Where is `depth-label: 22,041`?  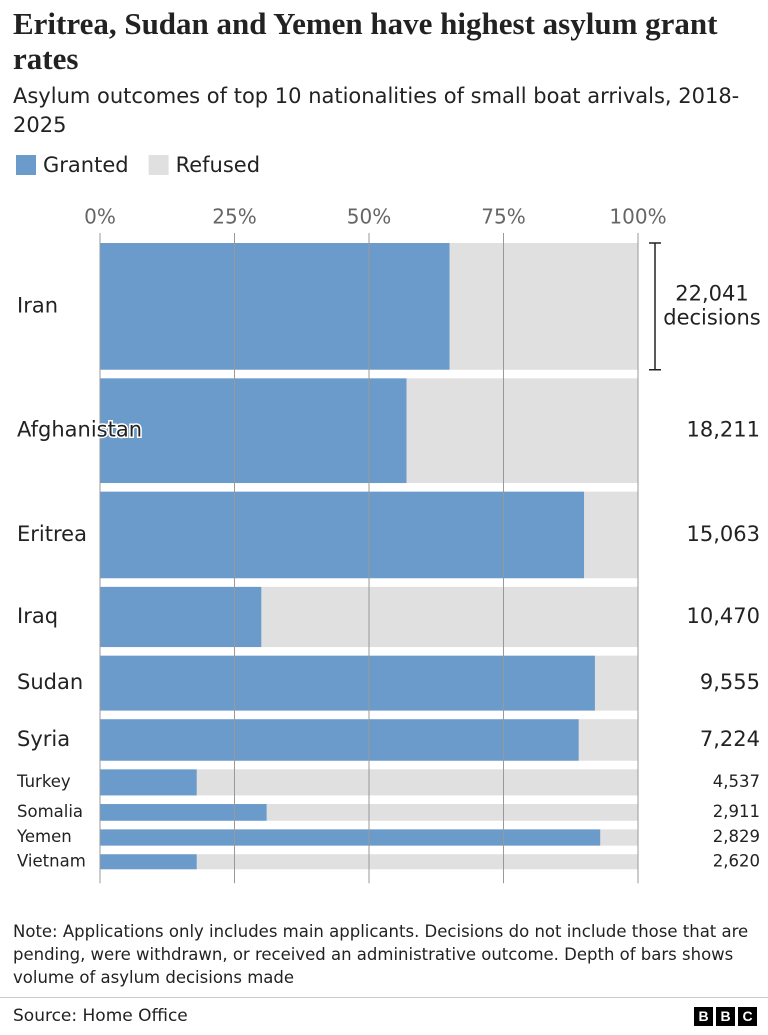 depth-label: 22,041 is located at coordinates (711, 293).